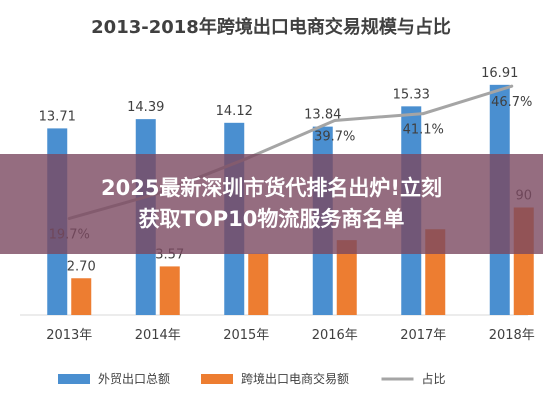  I want to click on legend-label: 外贸出口总额, so click(134, 379).